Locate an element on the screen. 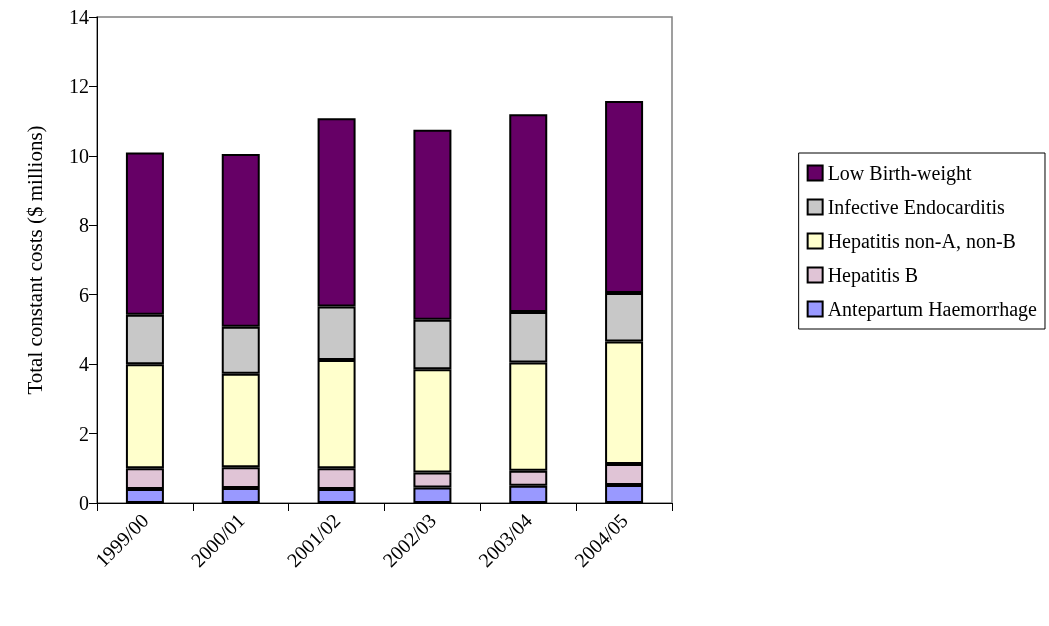  y-tick-label: 10 is located at coordinates (79, 155).